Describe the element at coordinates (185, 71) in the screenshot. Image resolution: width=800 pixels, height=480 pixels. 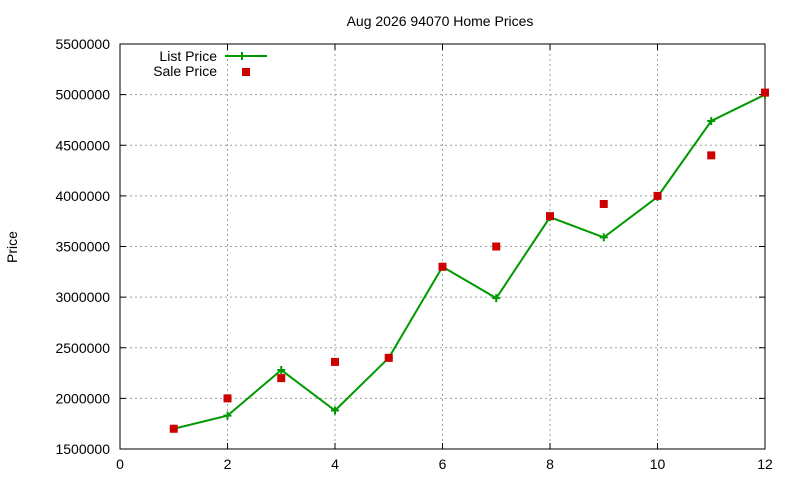
I see `legend-label-sale-price: Sale Price` at that location.